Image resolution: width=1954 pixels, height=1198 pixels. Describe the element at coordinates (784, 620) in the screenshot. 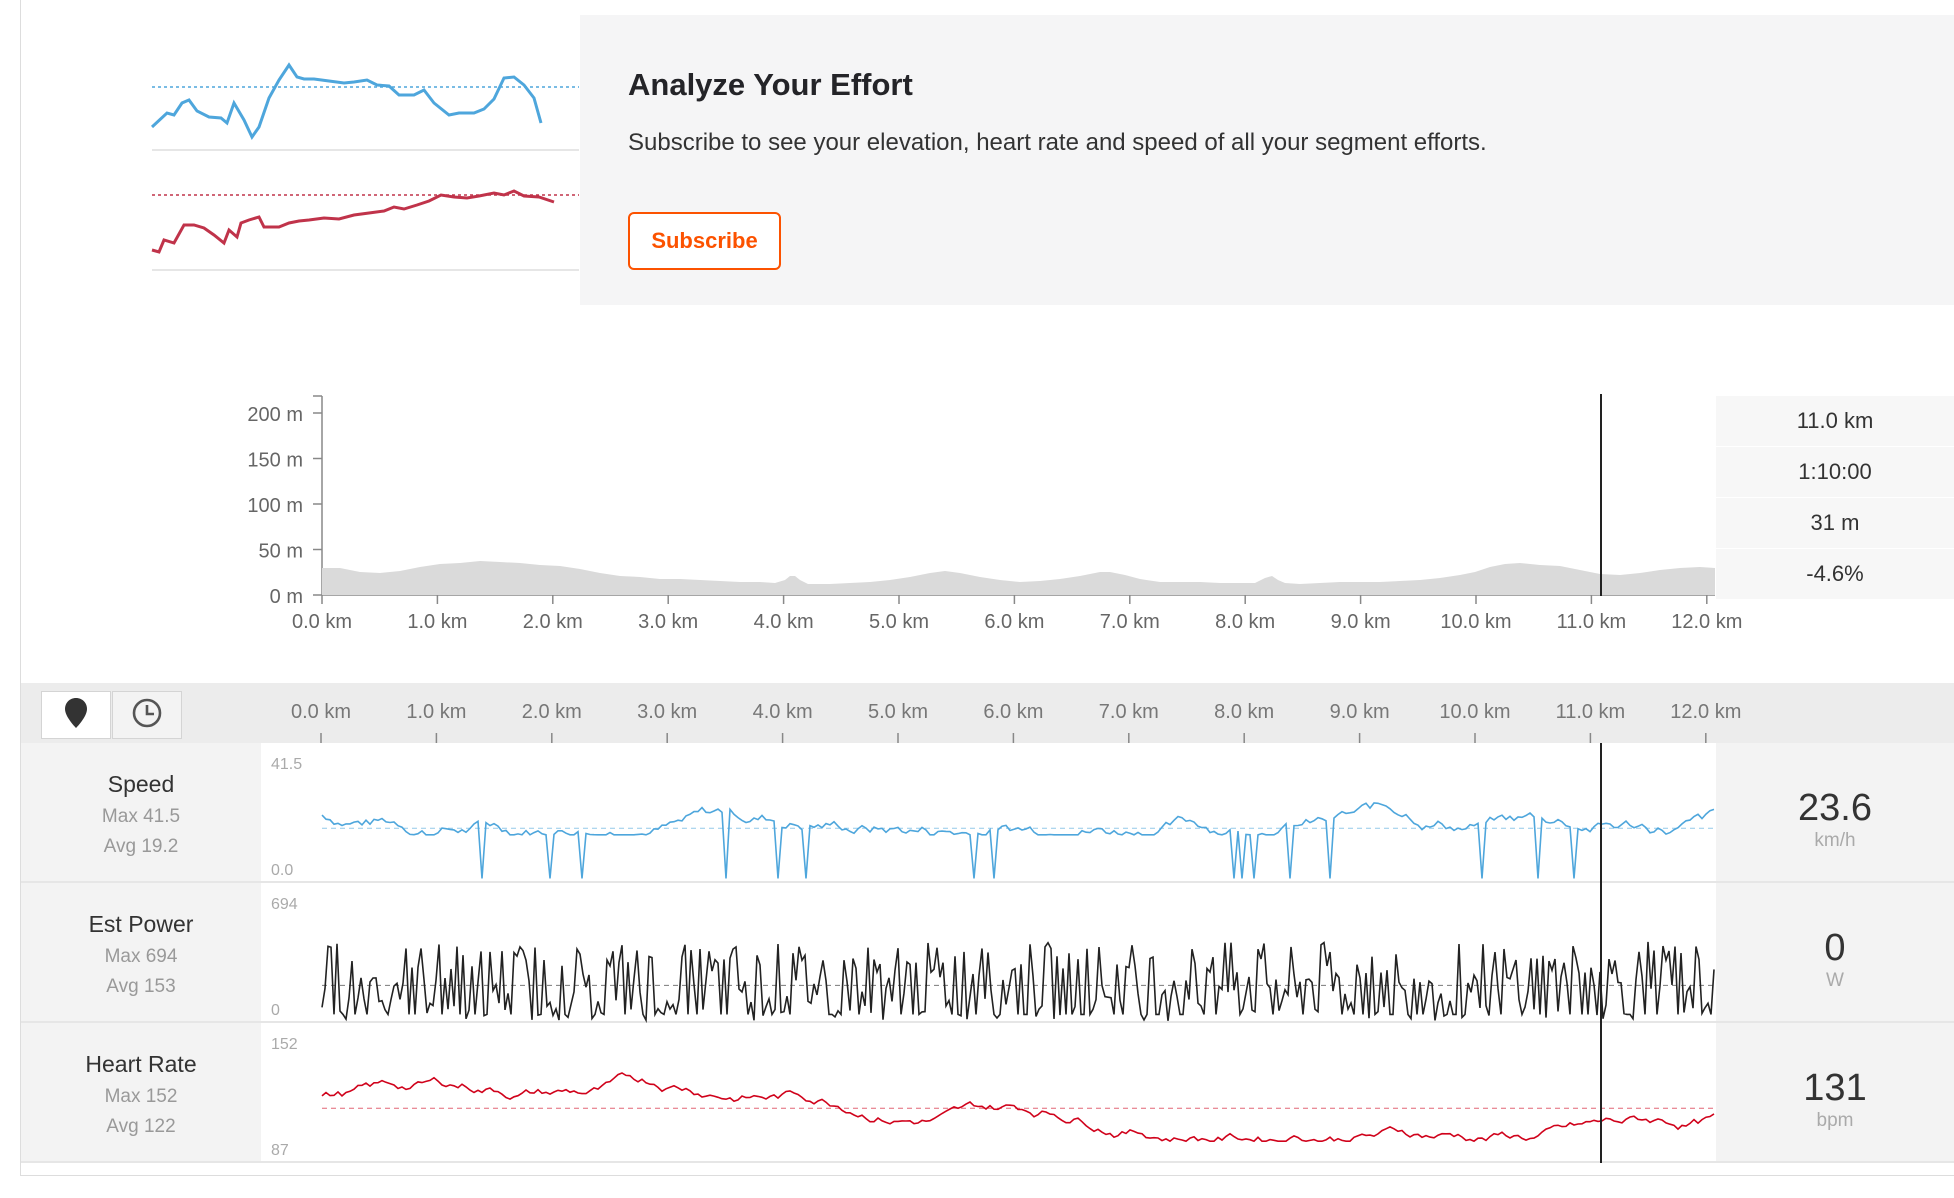

I see `elevation-x-tick: 4.0 km` at that location.